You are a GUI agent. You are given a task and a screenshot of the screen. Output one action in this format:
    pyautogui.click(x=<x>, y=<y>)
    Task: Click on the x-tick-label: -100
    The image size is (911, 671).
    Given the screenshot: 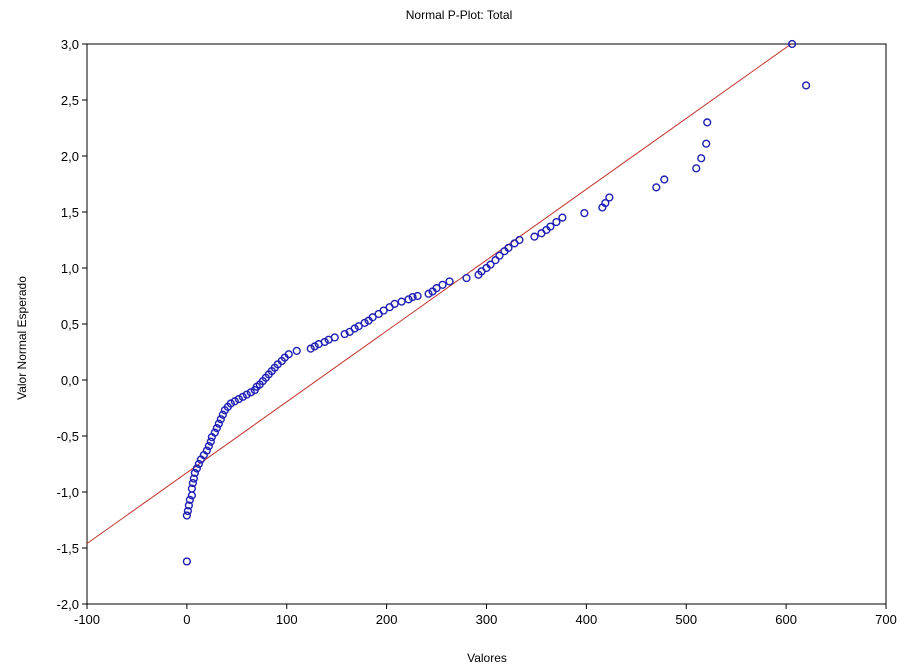 What is the action you would take?
    pyautogui.click(x=87, y=619)
    